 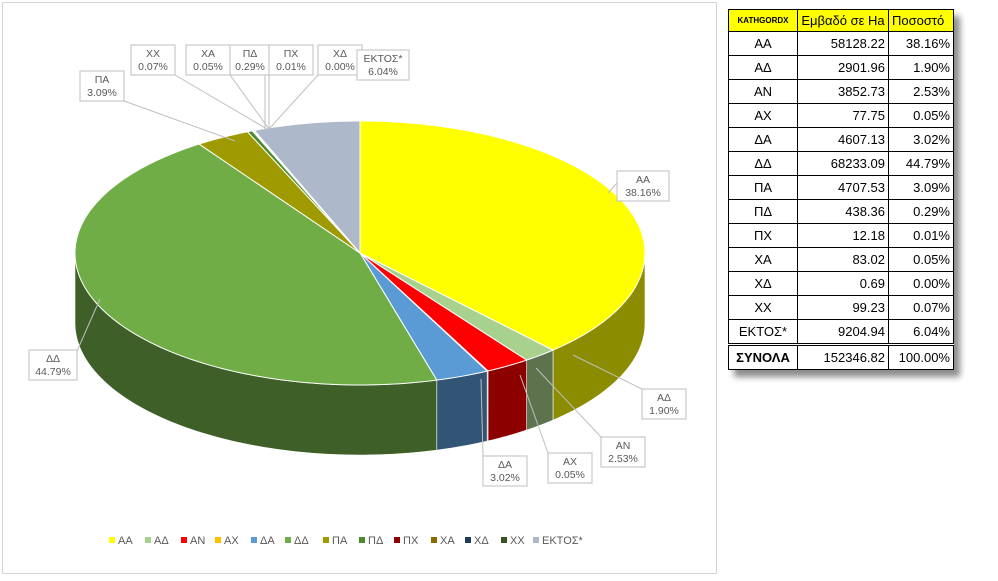 I want to click on table-row: ΑΧ 77.75 0.05%, so click(x=841, y=115).